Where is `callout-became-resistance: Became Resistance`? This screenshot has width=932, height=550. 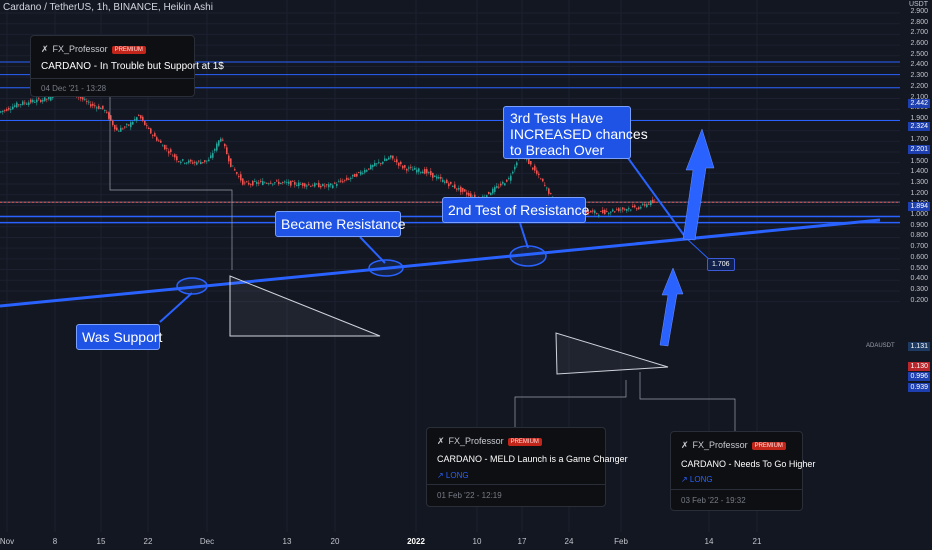 callout-became-resistance: Became Resistance is located at coordinates (340, 224).